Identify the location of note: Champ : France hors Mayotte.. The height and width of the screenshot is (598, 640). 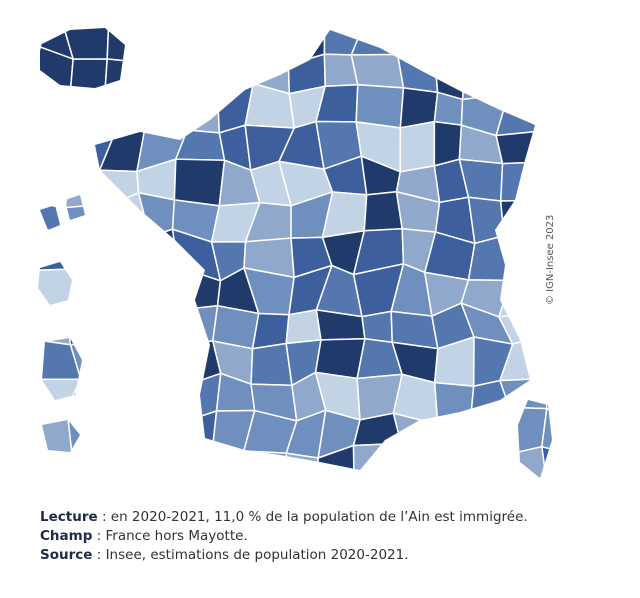
(284, 536).